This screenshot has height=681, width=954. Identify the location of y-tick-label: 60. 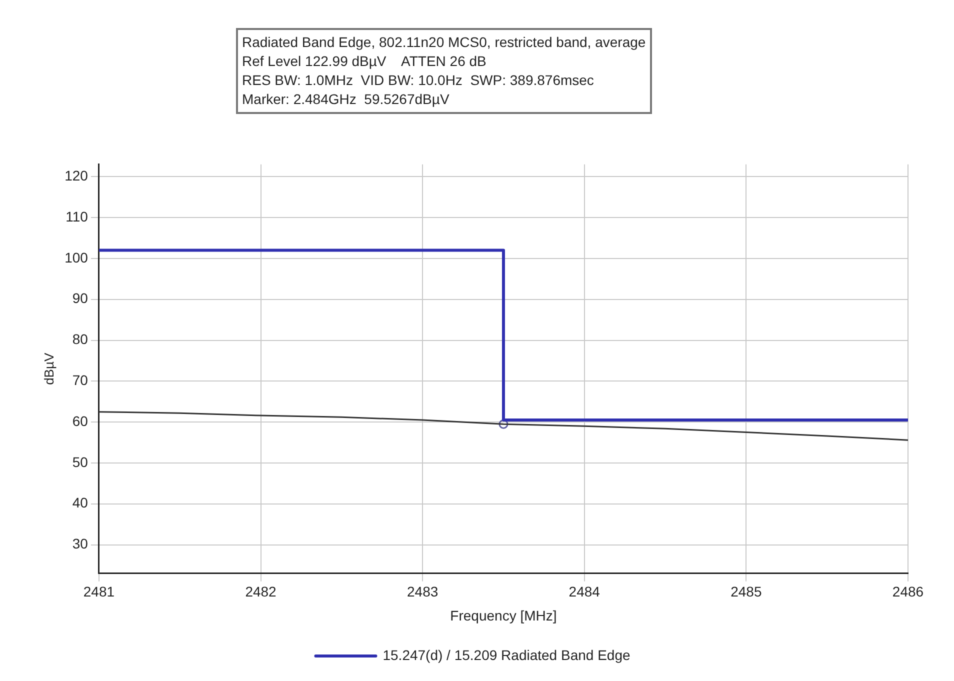
(80, 420).